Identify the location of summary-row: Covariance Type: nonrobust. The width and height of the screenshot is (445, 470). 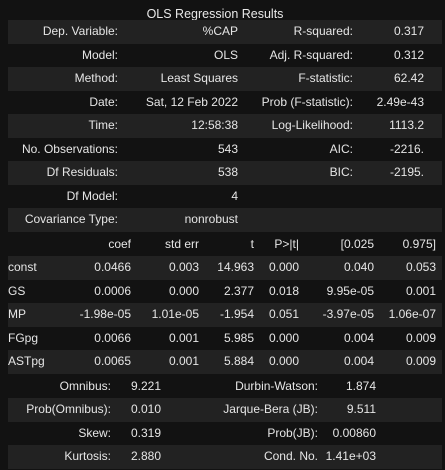
(225, 220).